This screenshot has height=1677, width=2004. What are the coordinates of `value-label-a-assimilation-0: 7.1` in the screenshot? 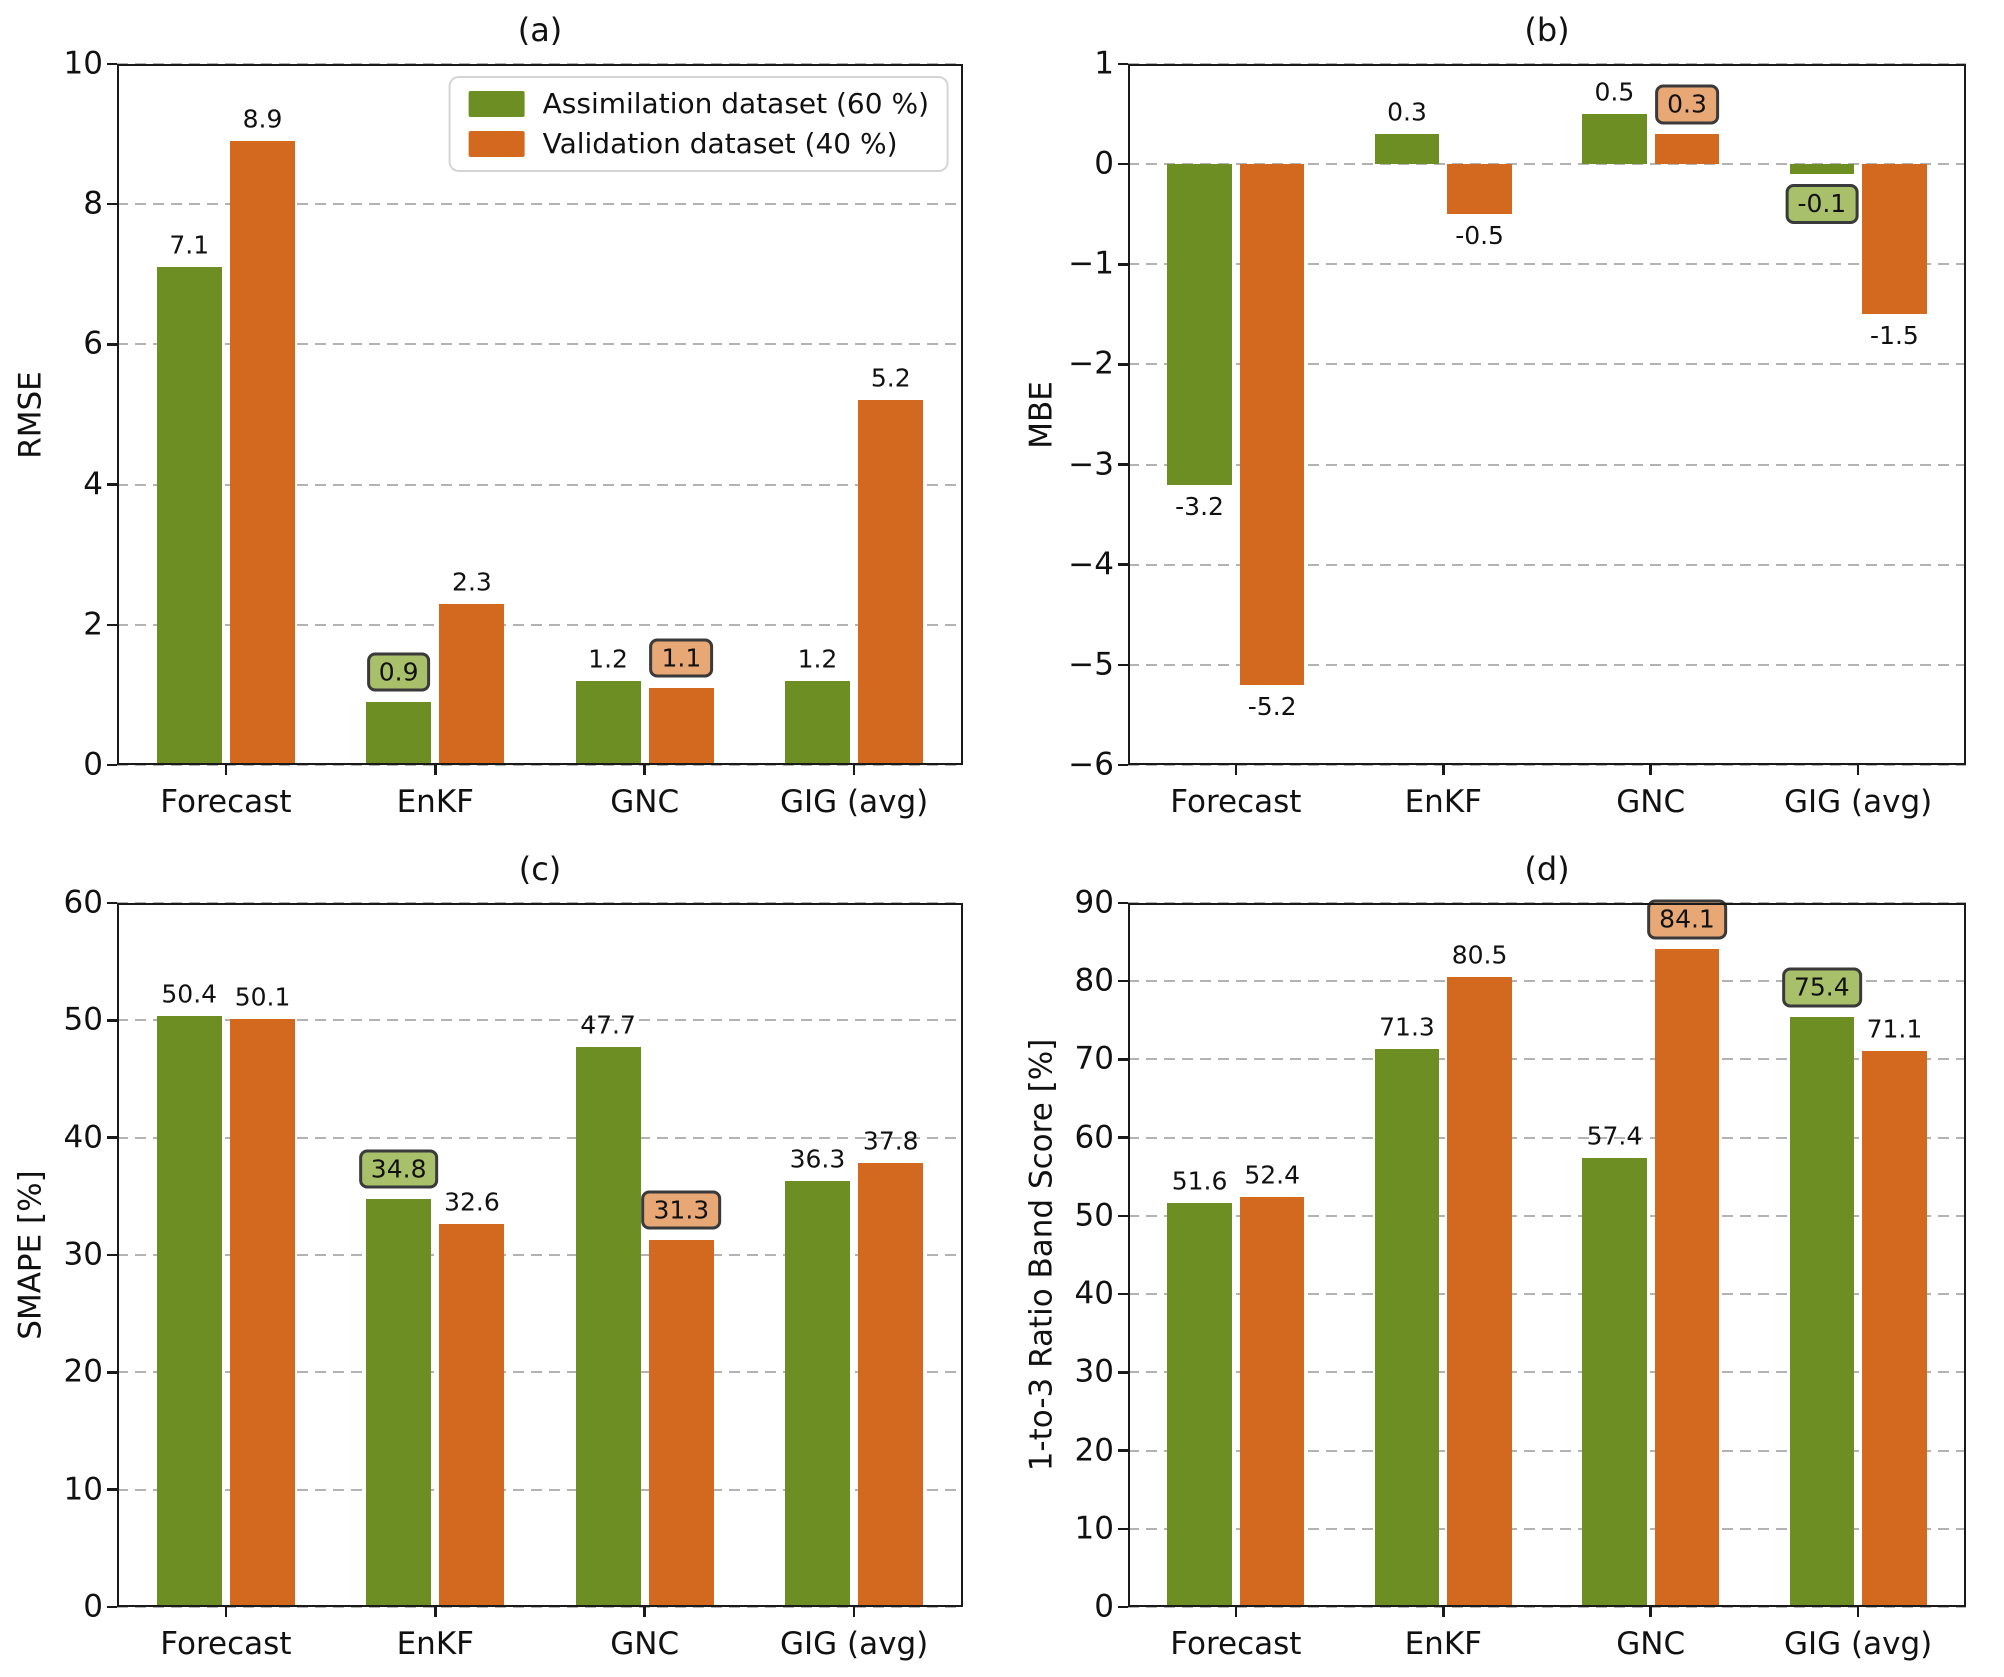 It's located at (189, 245).